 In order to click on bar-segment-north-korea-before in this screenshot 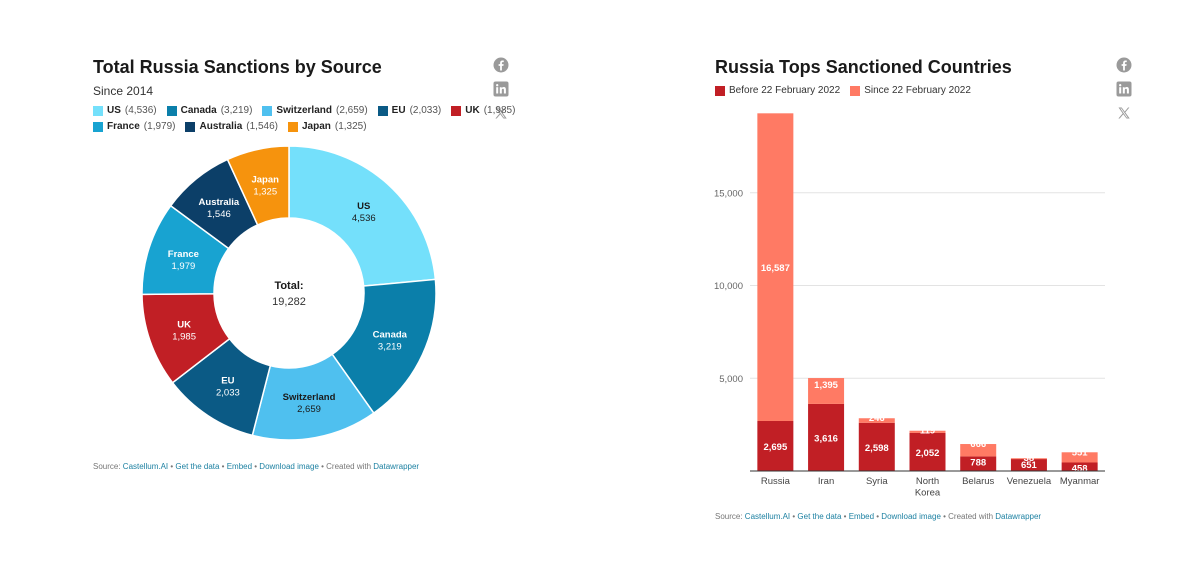, I will do `click(927, 451)`.